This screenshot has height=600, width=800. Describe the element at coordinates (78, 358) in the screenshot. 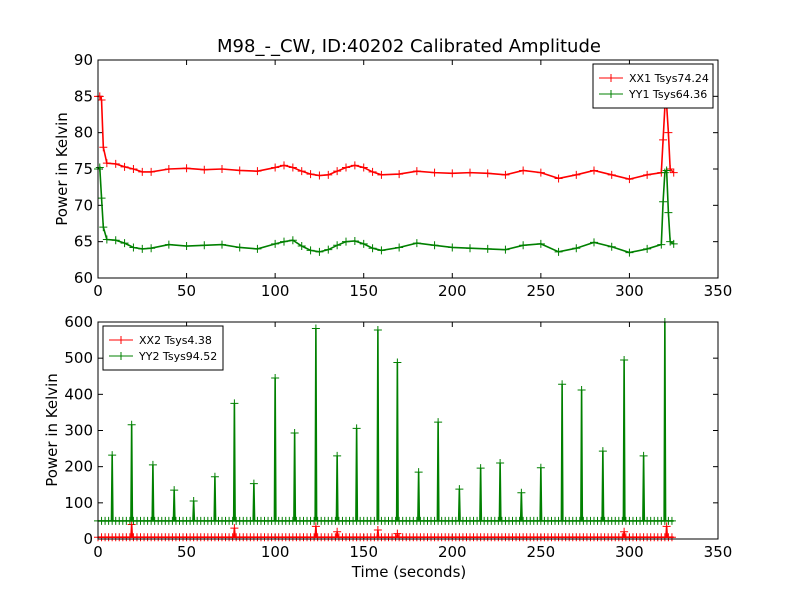

I see `bottom-y-tick-label: 500` at that location.